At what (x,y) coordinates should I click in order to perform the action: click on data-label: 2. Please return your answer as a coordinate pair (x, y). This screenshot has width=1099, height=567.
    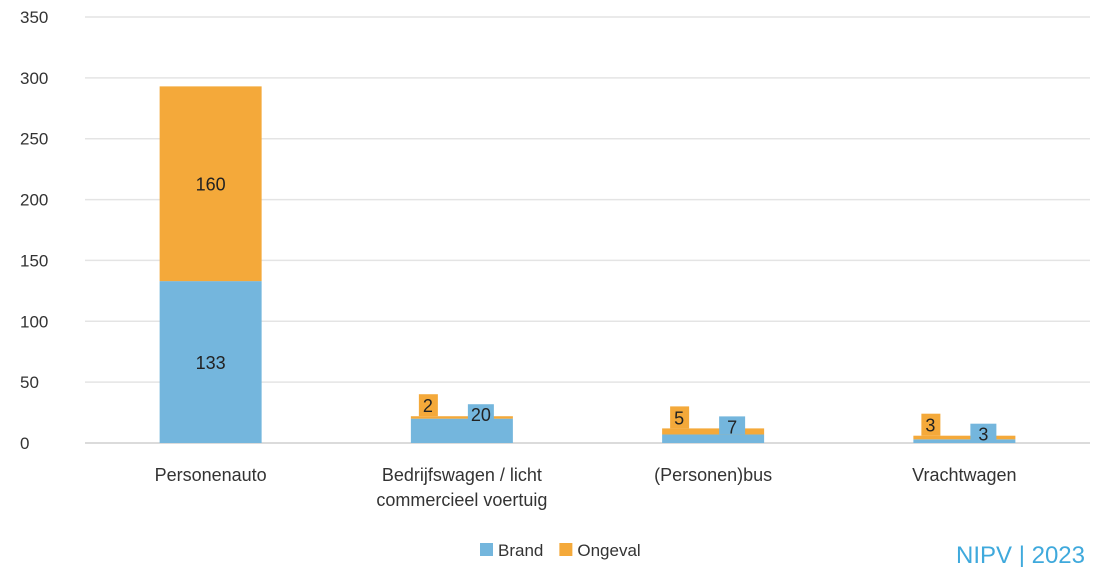
    Looking at the image, I should click on (428, 406).